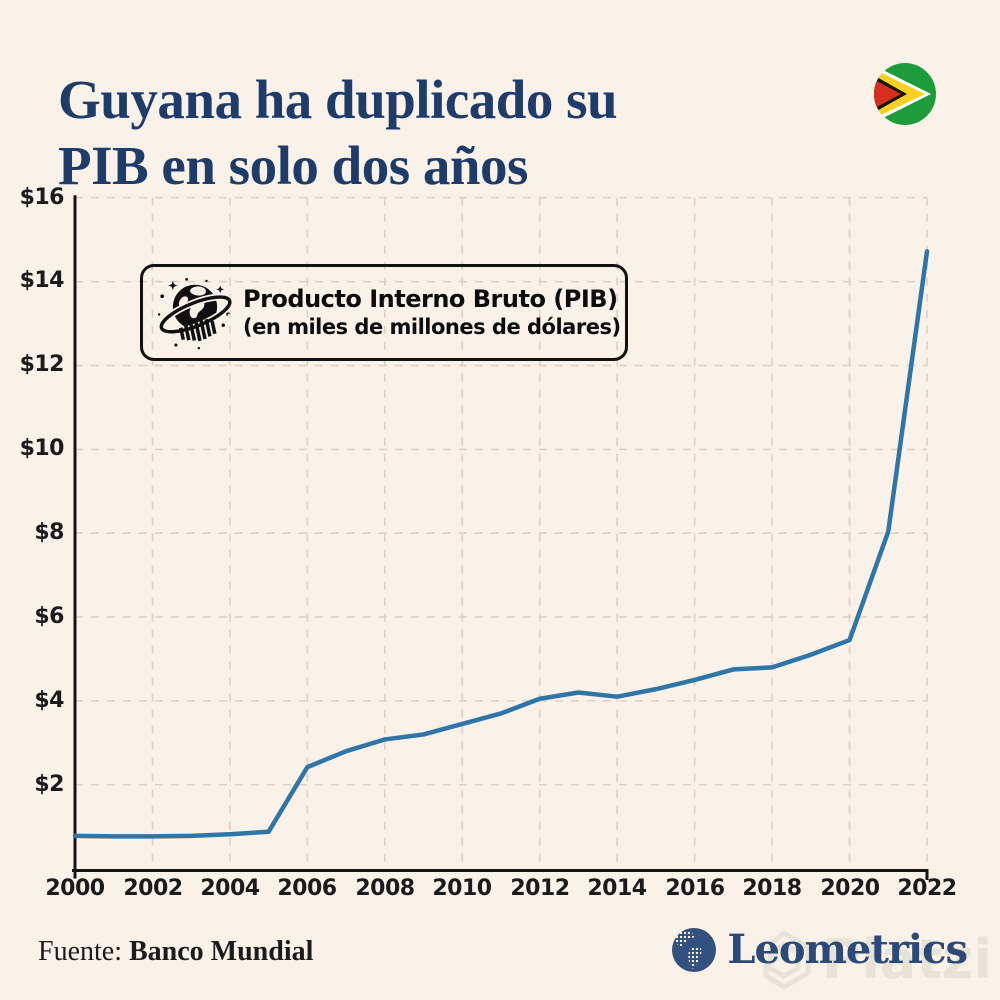 This screenshot has height=1000, width=1000. I want to click on title-line-1: Guyana ha duplicado su, so click(338, 99).